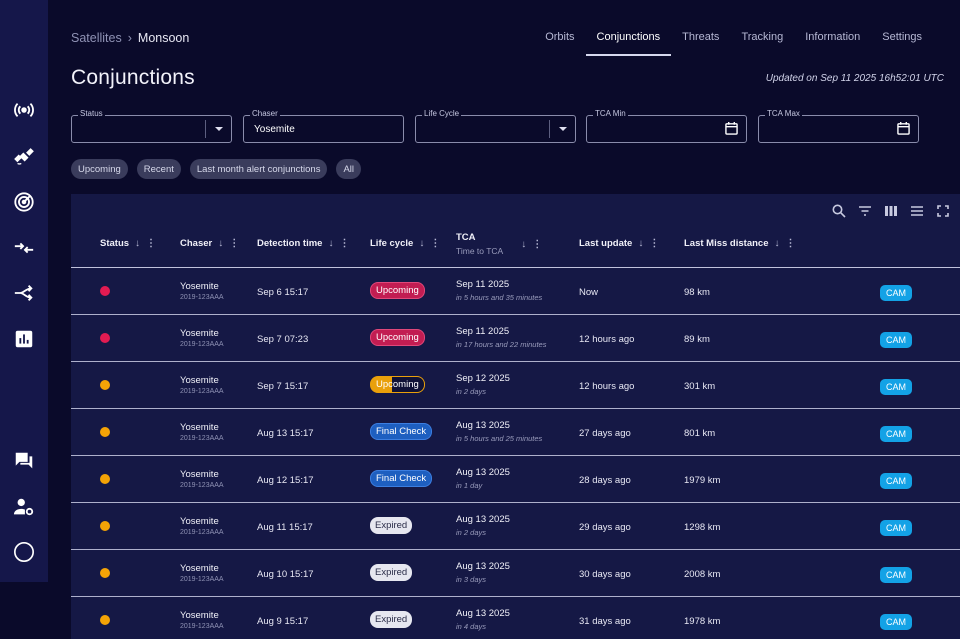 Image resolution: width=960 pixels, height=639 pixels. Describe the element at coordinates (405, 243) in the screenshot. I see `column-life-cycle: Life cycle ↓ ⋮` at that location.